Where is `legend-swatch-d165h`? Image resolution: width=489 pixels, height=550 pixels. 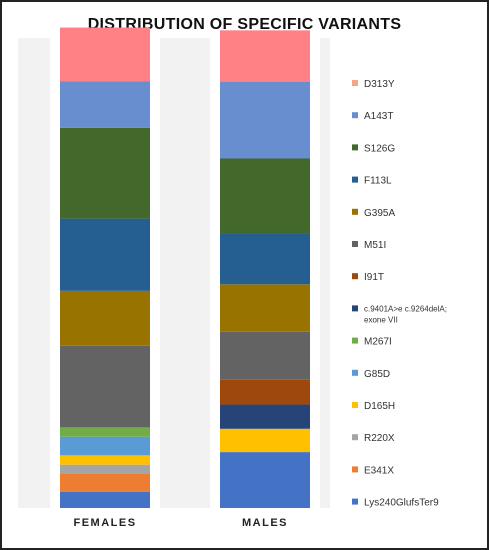 legend-swatch-d165h is located at coordinates (355, 405).